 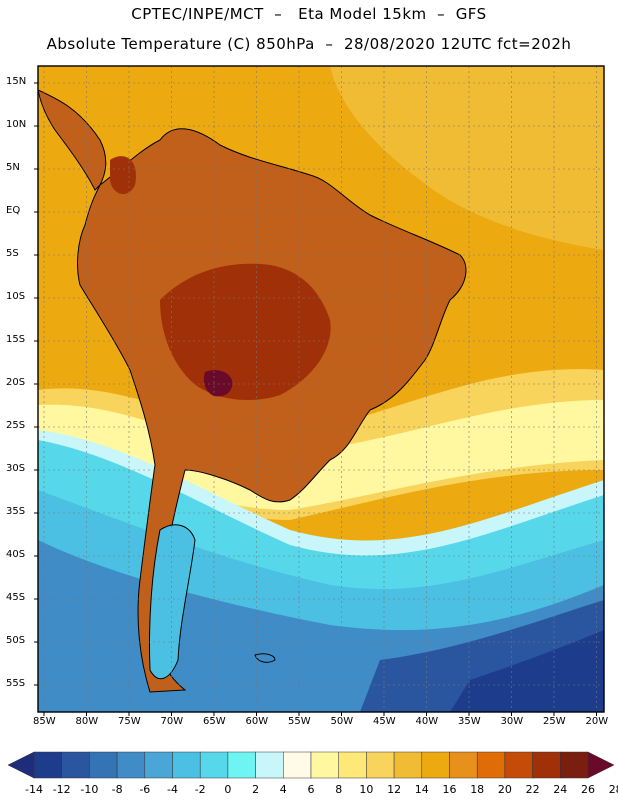 I want to click on colorbar-label: -8, so click(x=117, y=789).